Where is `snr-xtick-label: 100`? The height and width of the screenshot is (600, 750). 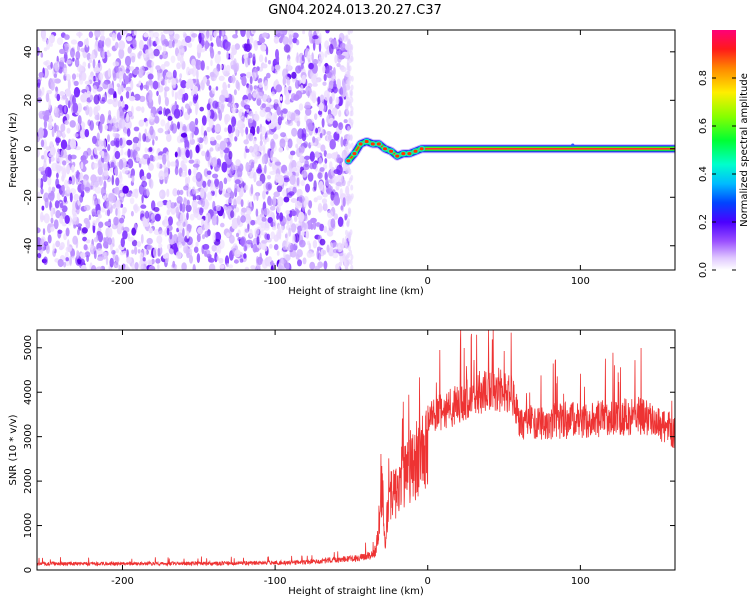
snr-xtick-label: 100 is located at coordinates (580, 581).